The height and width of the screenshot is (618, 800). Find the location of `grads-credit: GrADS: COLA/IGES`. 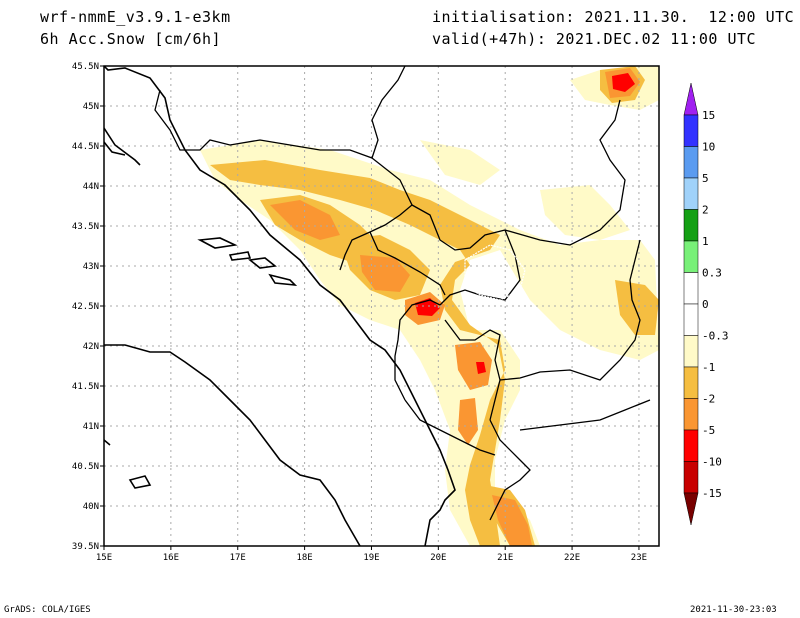

grads-credit: GrADS: COLA/IGES is located at coordinates (47, 610).